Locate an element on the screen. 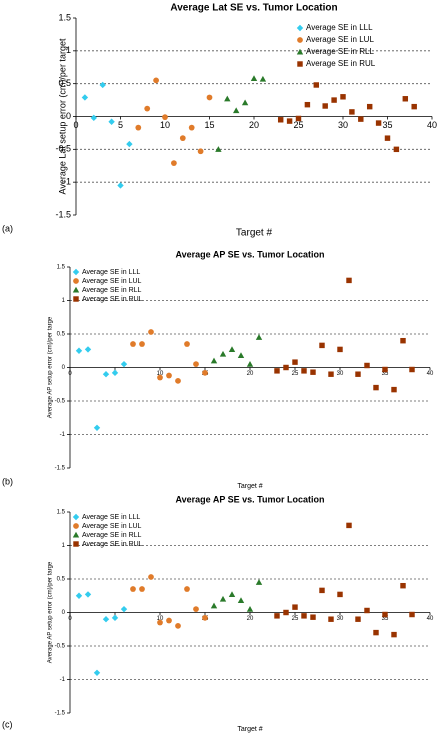 The image size is (438, 737). panel-label: (a) is located at coordinates (7, 228).